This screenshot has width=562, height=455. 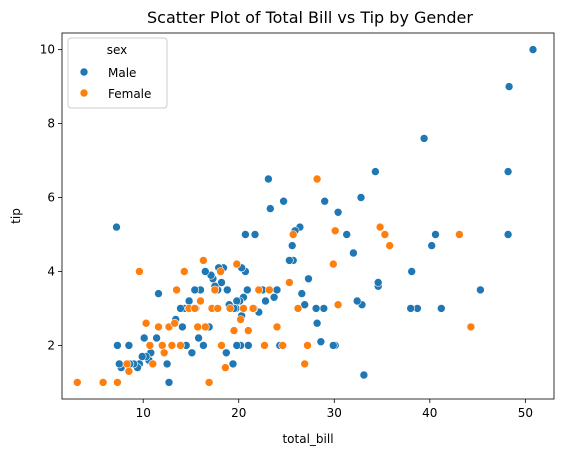 I want to click on x-tick-label: 50, so click(x=525, y=413).